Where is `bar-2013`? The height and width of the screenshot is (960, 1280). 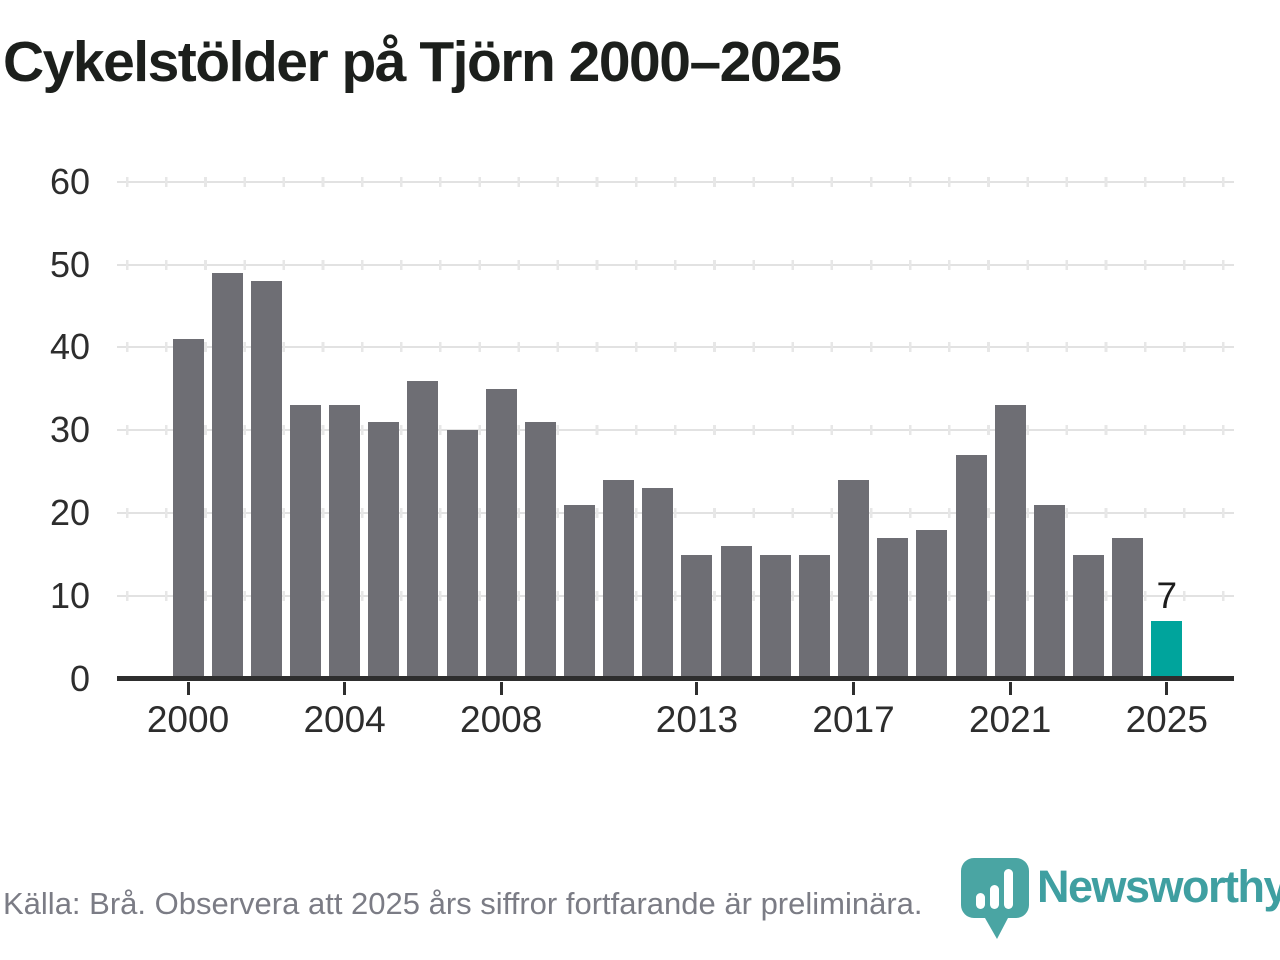 bar-2013 is located at coordinates (697, 616).